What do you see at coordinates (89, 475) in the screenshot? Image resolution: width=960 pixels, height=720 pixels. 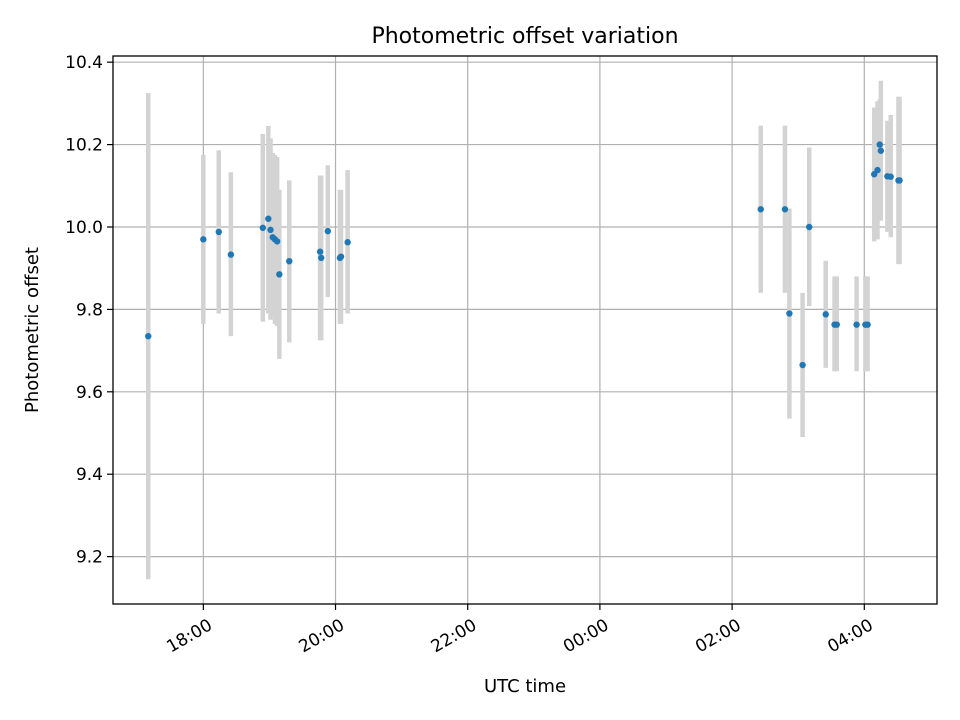 I see `y-tick-label: 9.4` at bounding box center [89, 475].